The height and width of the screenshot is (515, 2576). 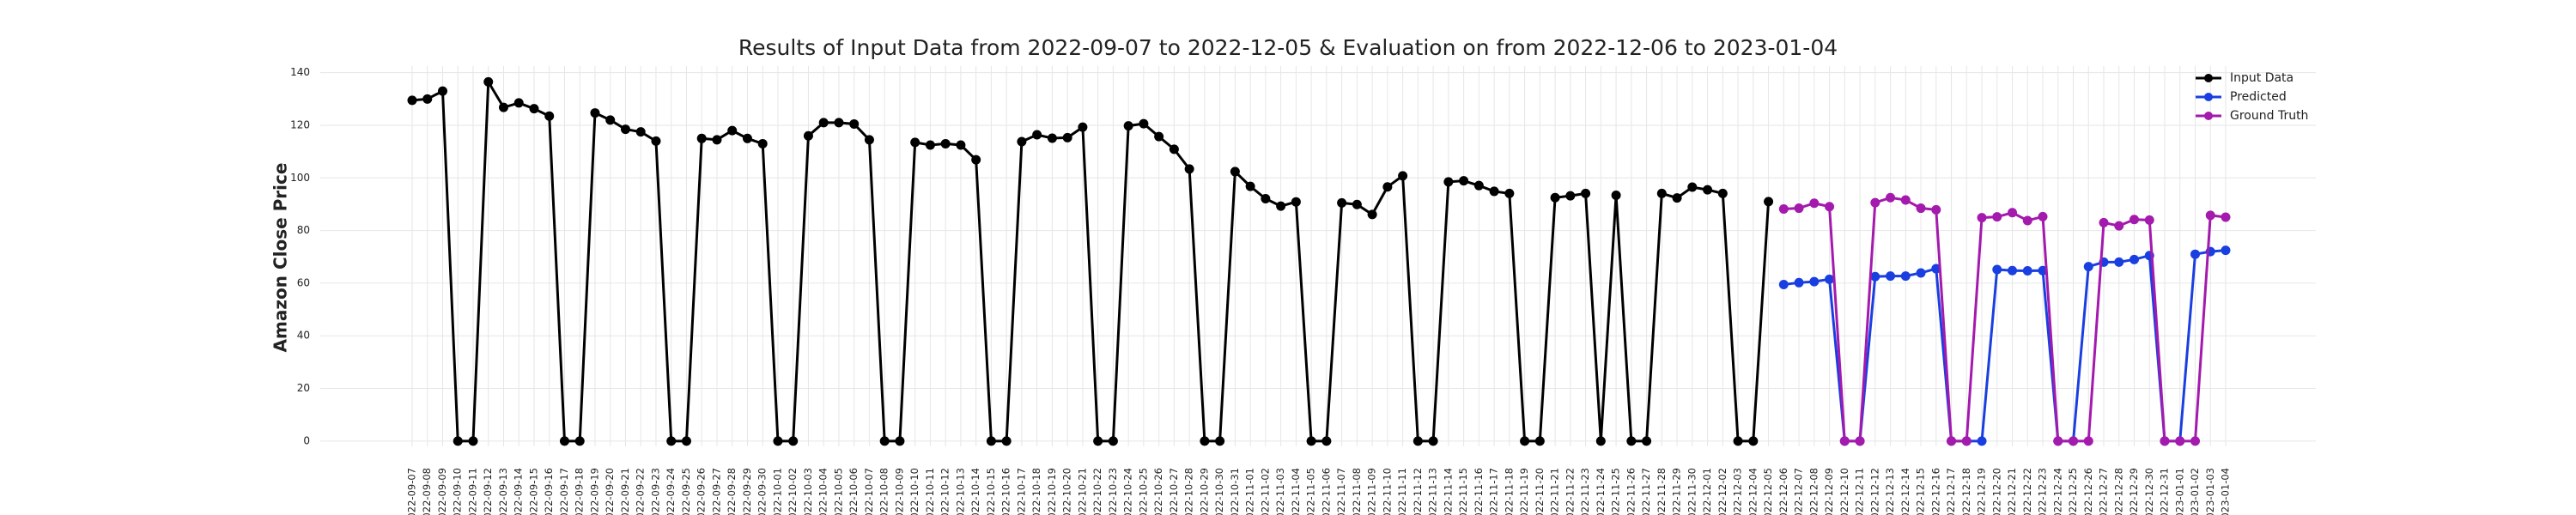 I want to click on x-tick-label: 2022-12-21, so click(x=2012, y=491).